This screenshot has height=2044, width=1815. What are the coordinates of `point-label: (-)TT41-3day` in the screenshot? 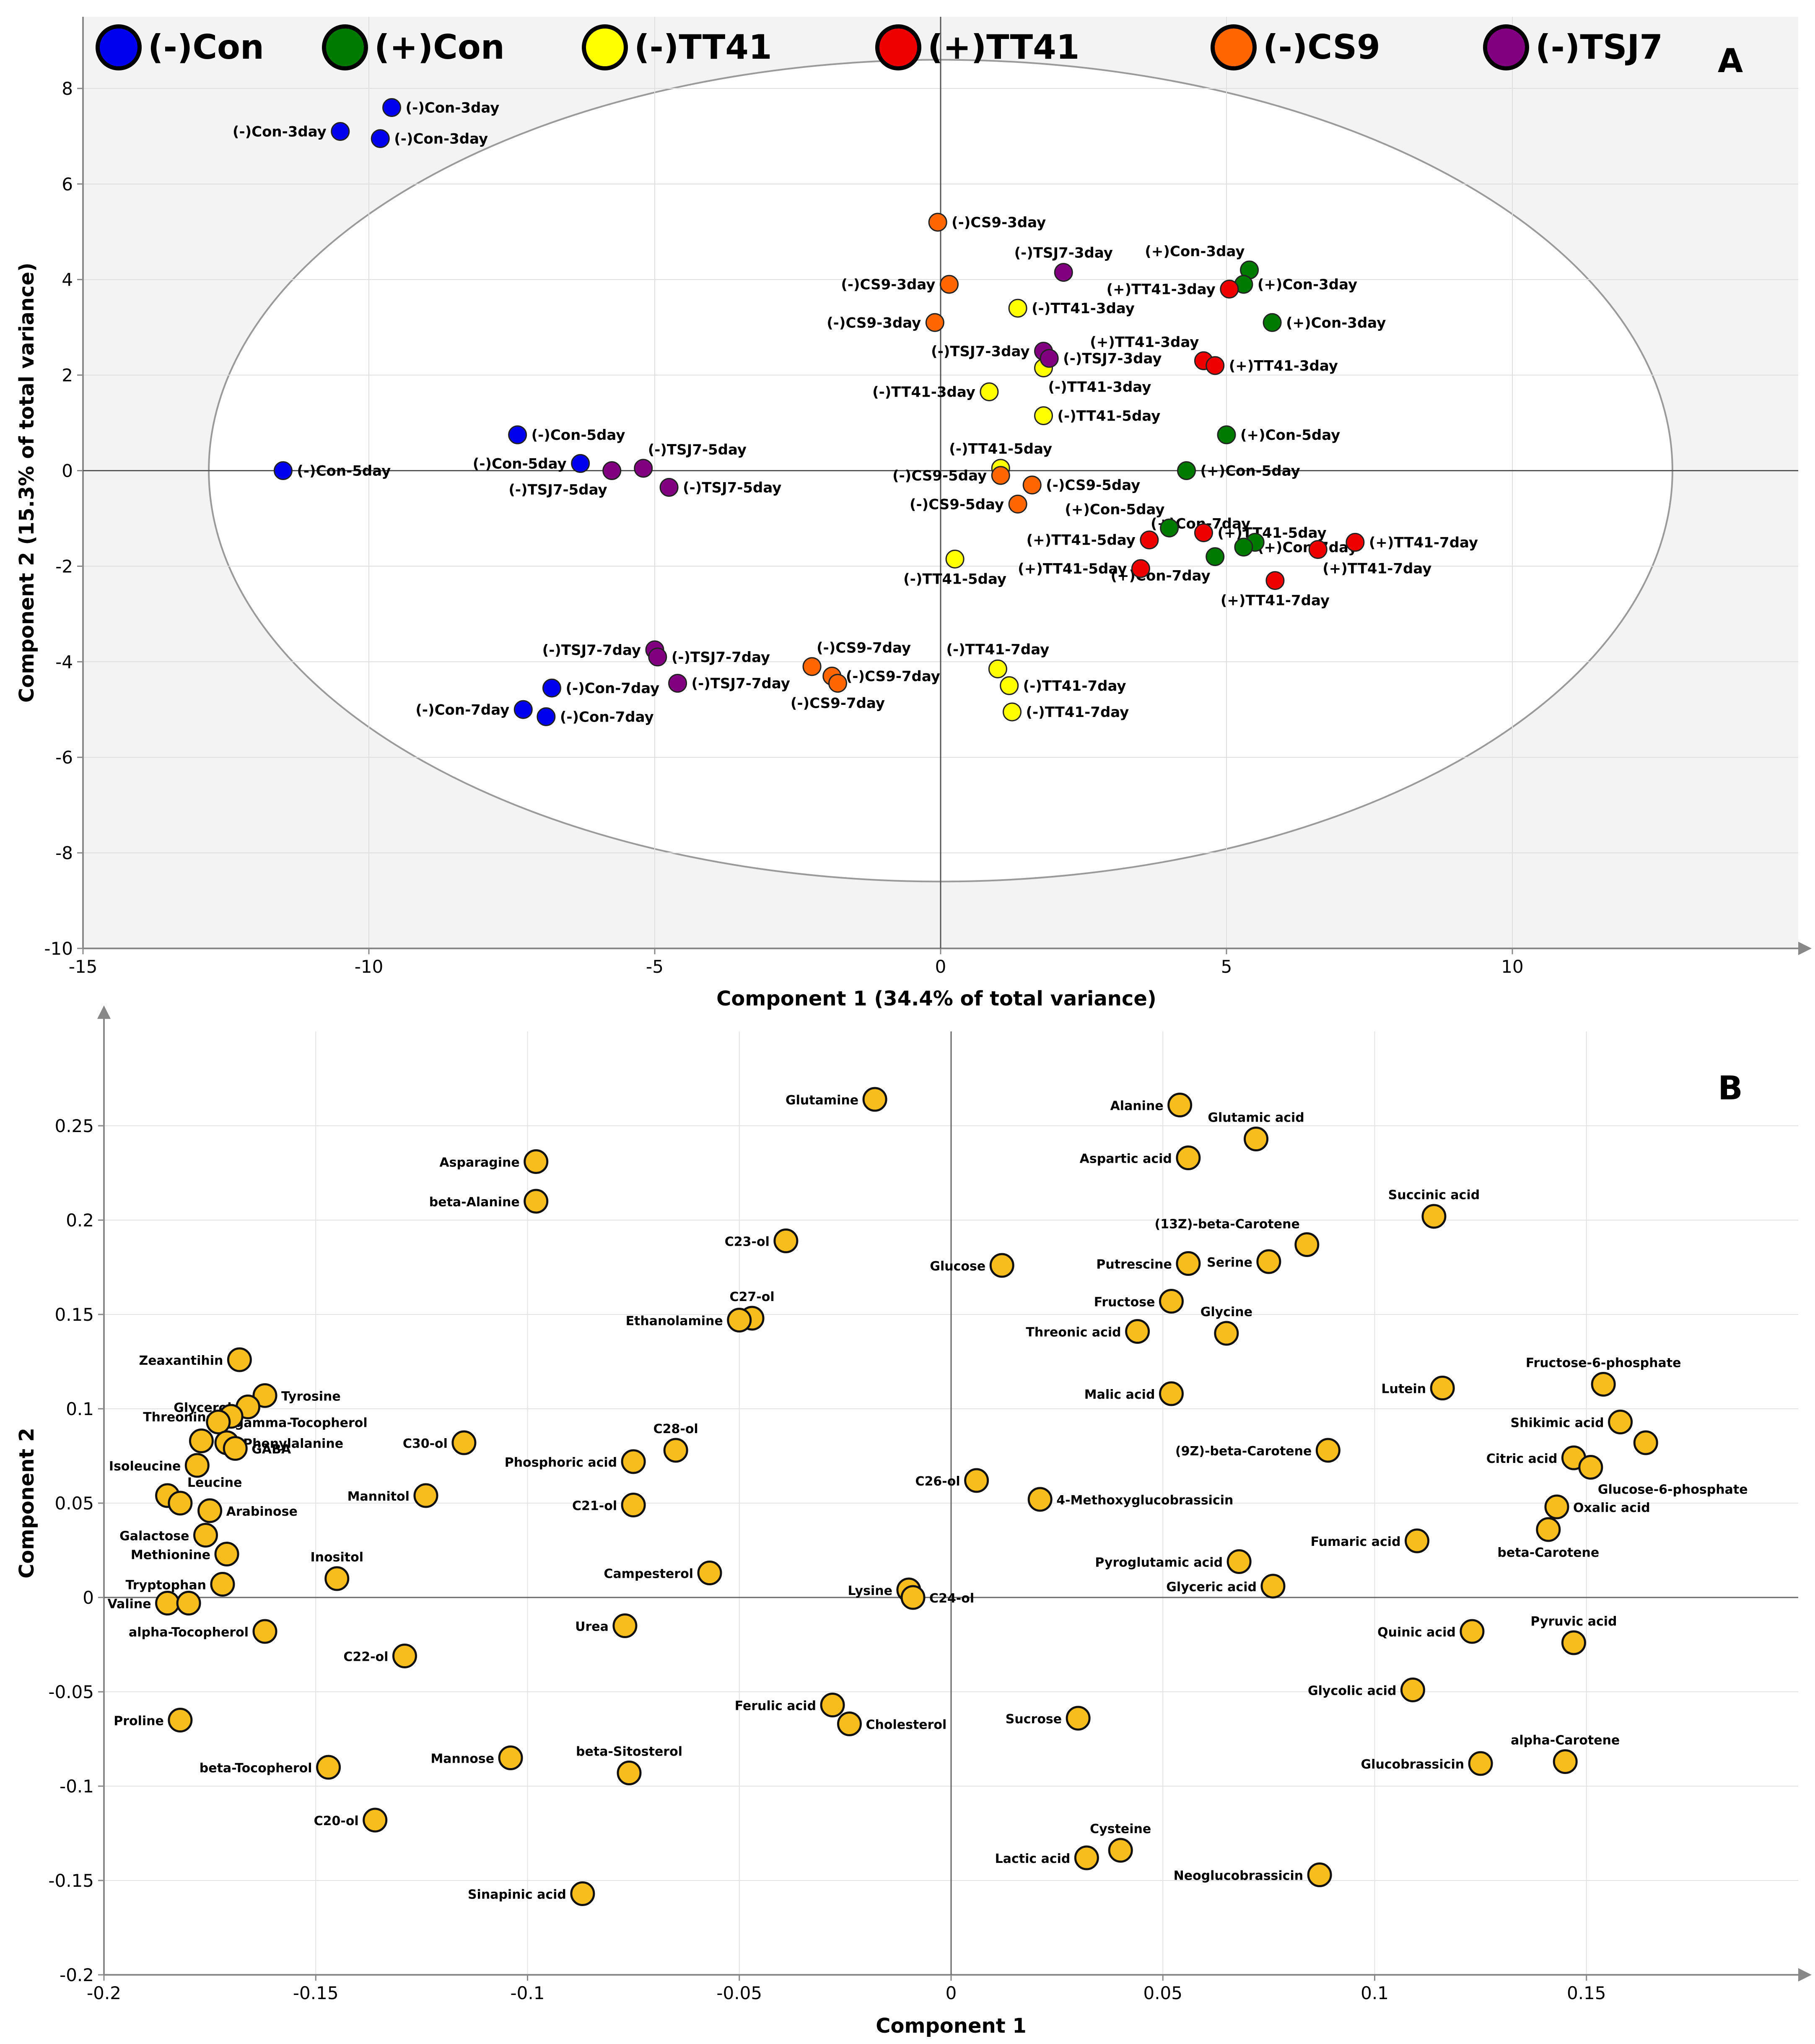 It's located at (923, 392).